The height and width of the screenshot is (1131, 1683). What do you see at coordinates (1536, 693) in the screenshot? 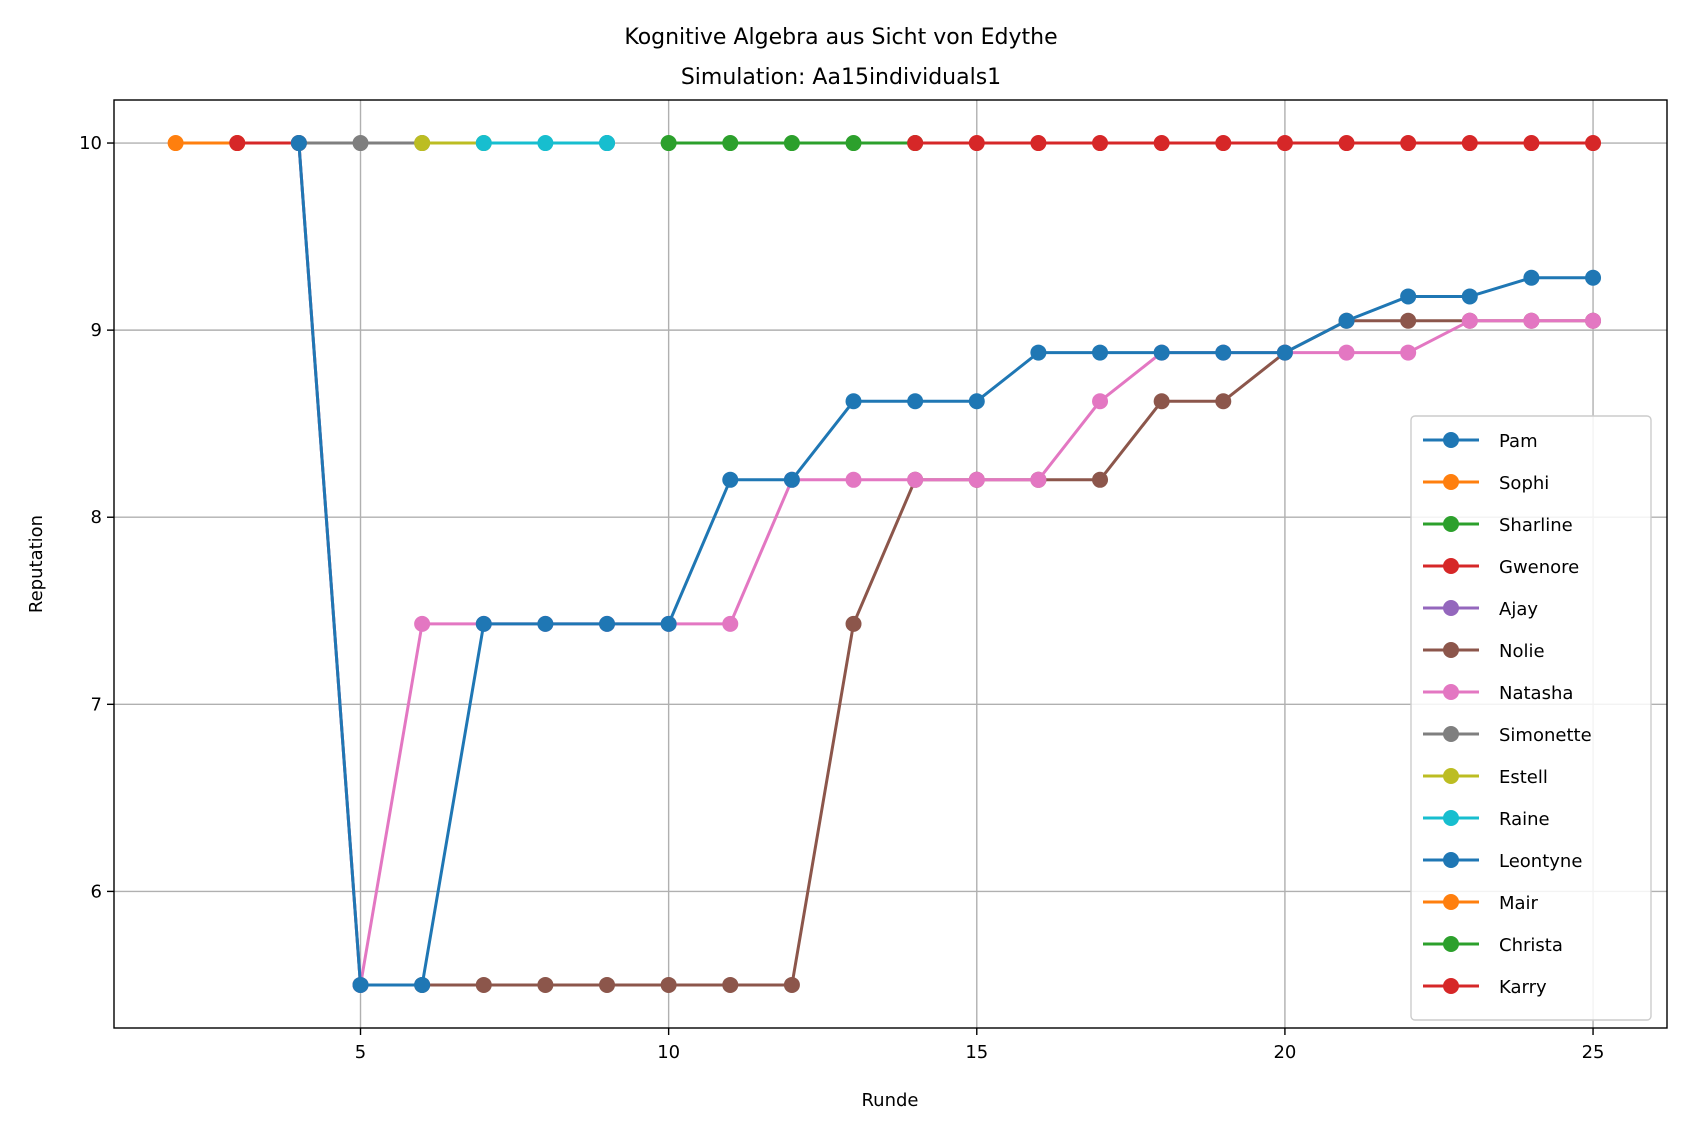
I see `legend-label: Natasha` at bounding box center [1536, 693].